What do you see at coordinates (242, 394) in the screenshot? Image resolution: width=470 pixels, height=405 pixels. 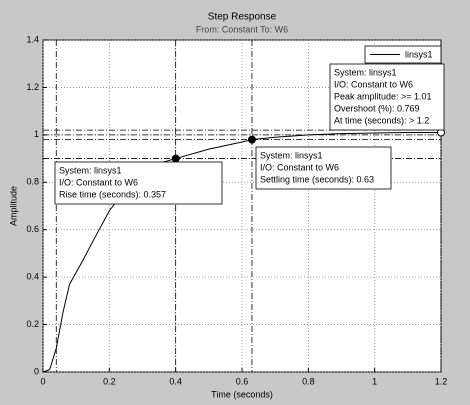 I see `x-axis-label: Time (seconds)` at bounding box center [242, 394].